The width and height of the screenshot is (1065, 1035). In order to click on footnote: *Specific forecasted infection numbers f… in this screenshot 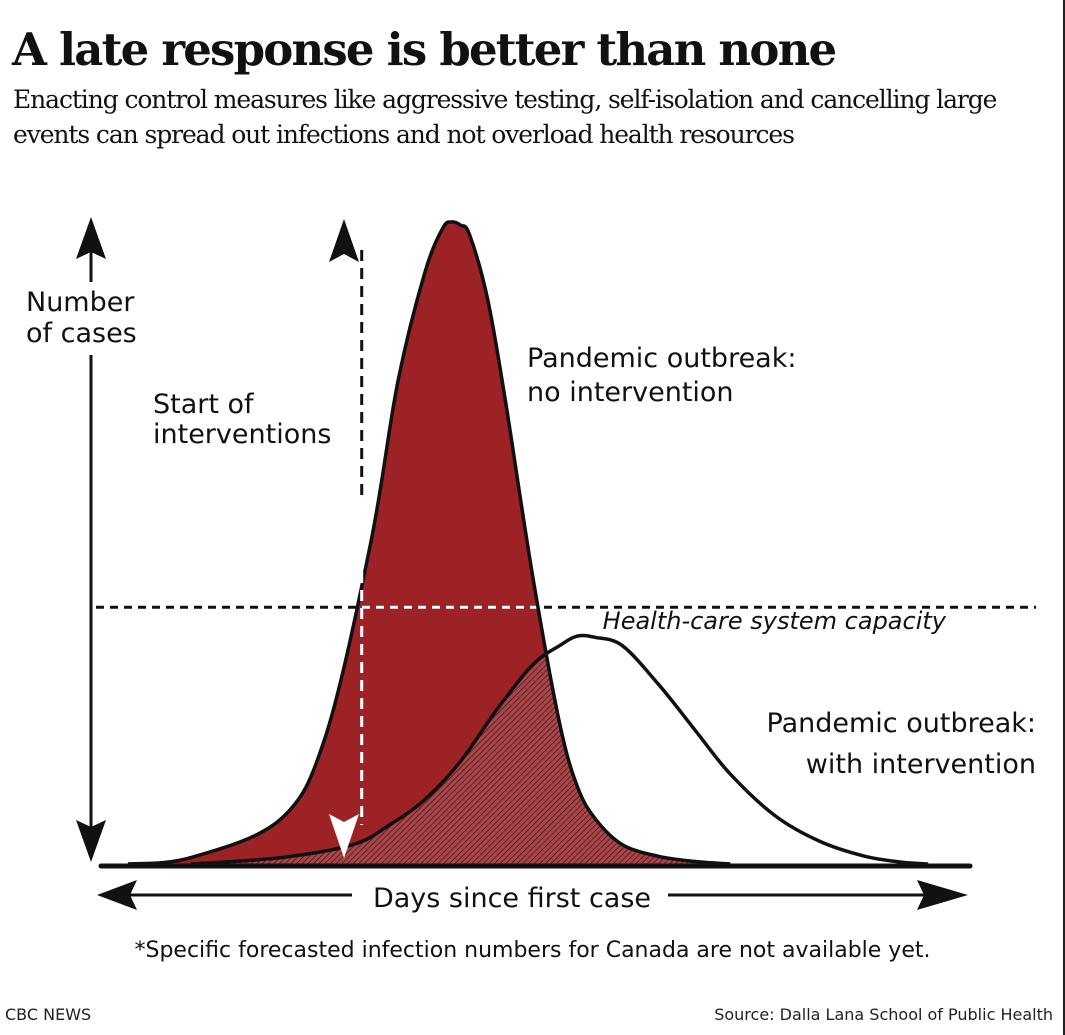, I will do `click(532, 950)`.